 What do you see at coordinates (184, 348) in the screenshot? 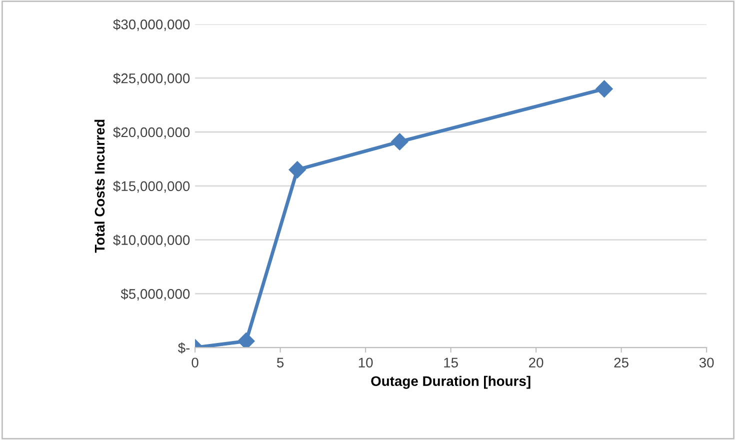
I see `y-tick-label: $-` at bounding box center [184, 348].